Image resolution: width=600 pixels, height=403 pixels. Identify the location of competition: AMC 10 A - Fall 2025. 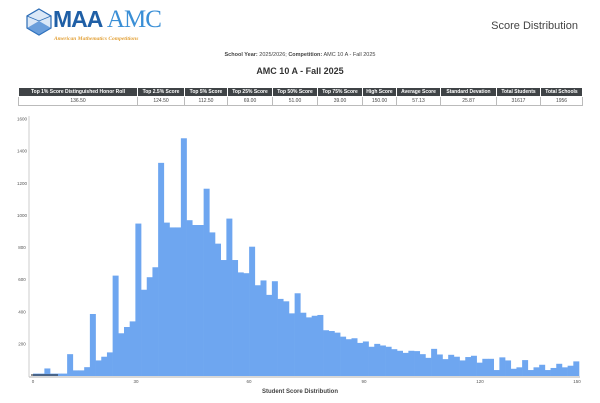
(349, 55).